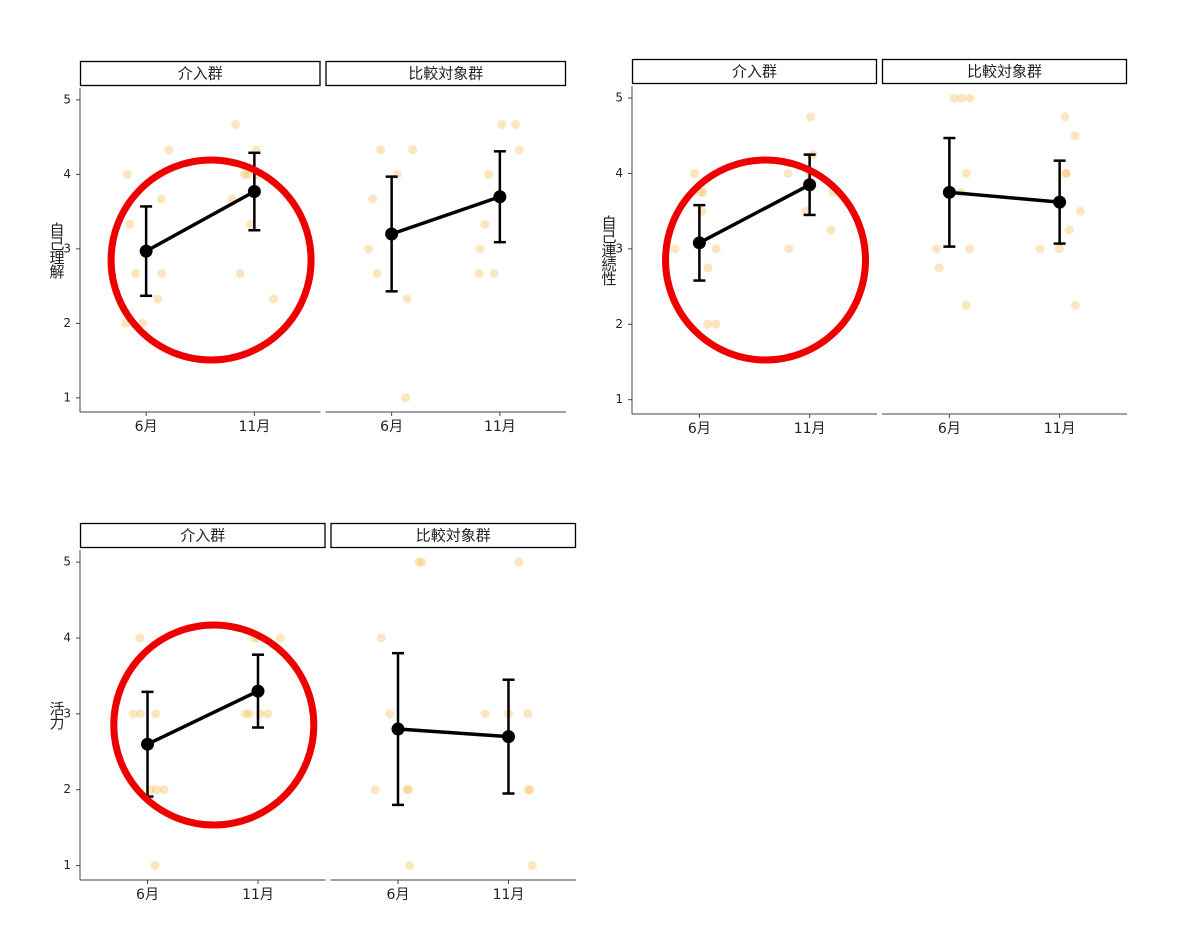  What do you see at coordinates (609, 250) in the screenshot?
I see `y-axis-label: 自己連続性` at bounding box center [609, 250].